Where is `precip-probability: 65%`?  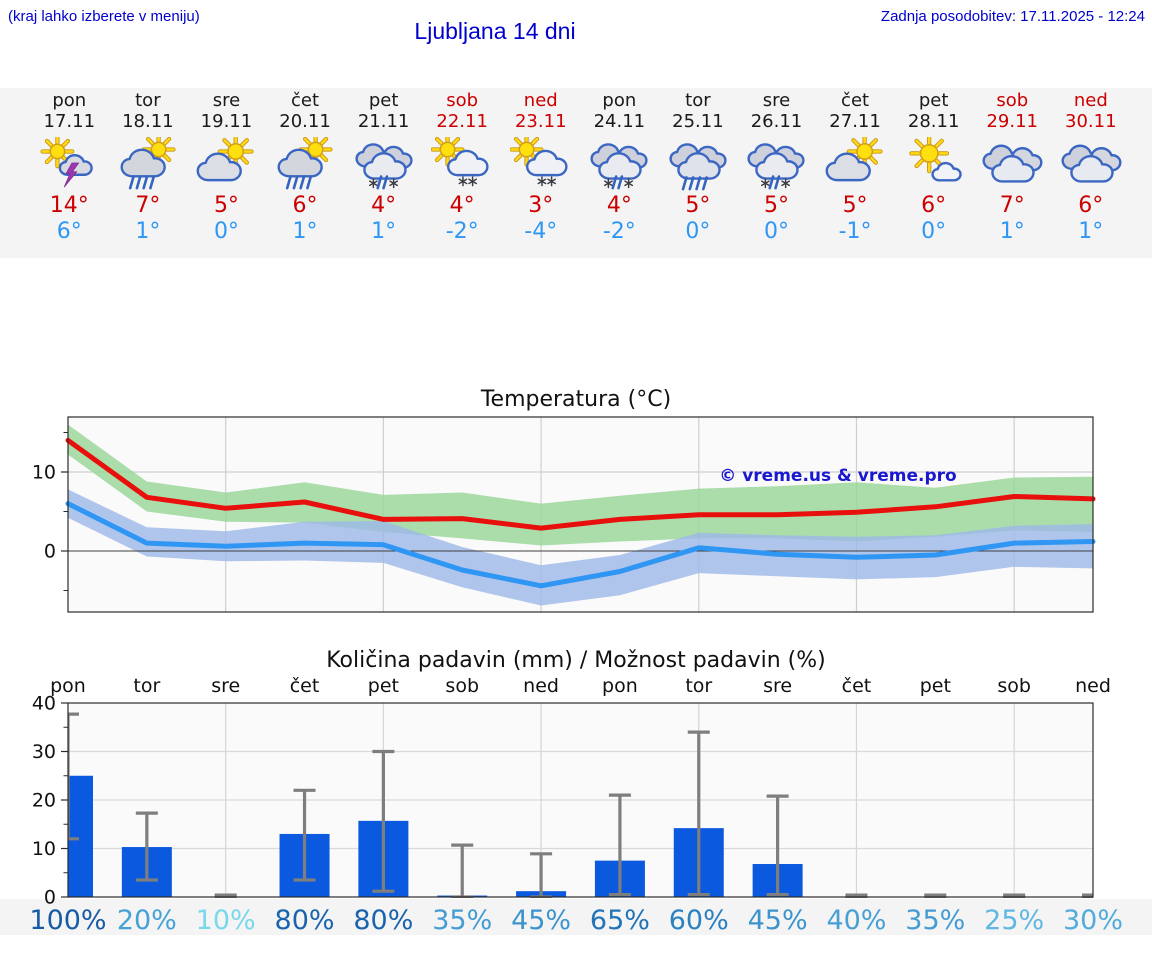
precip-probability: 65% is located at coordinates (620, 920).